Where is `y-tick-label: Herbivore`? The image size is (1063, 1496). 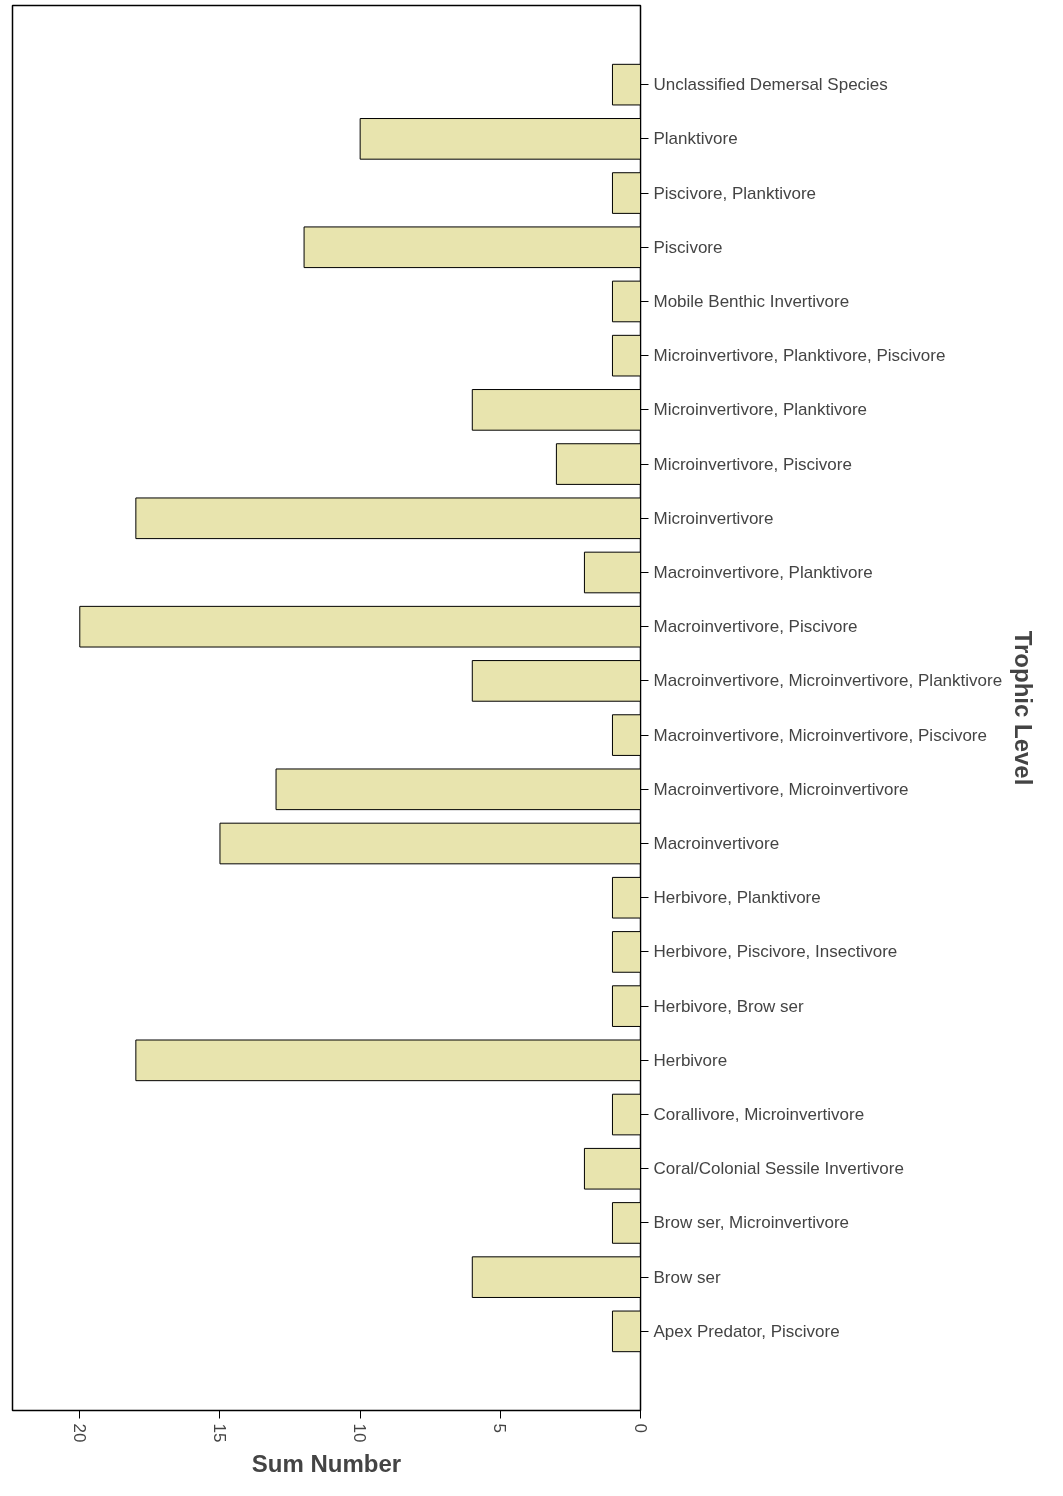
y-tick-label: Herbivore is located at coordinates (690, 1060).